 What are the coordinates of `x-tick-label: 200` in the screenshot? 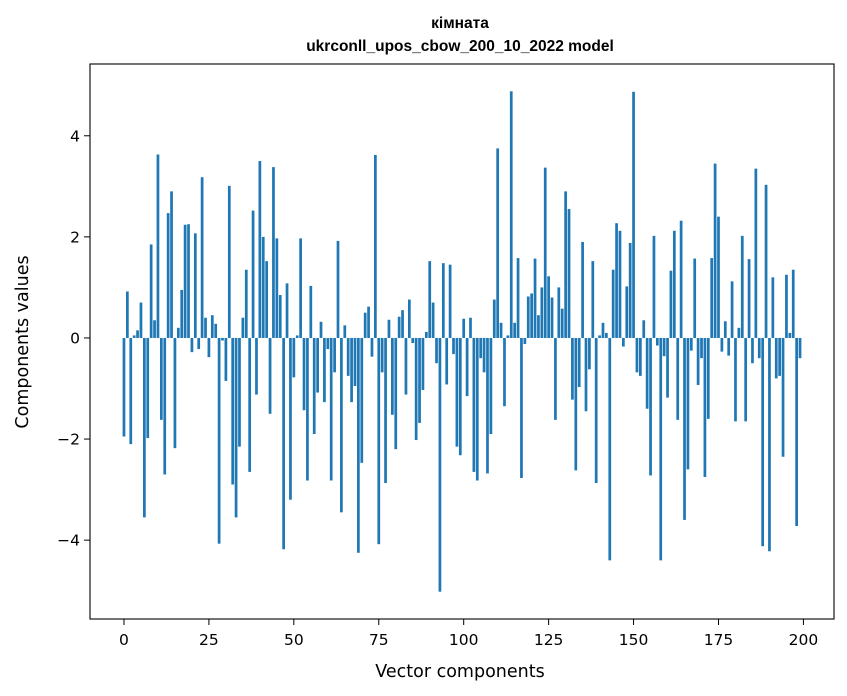 It's located at (804, 640).